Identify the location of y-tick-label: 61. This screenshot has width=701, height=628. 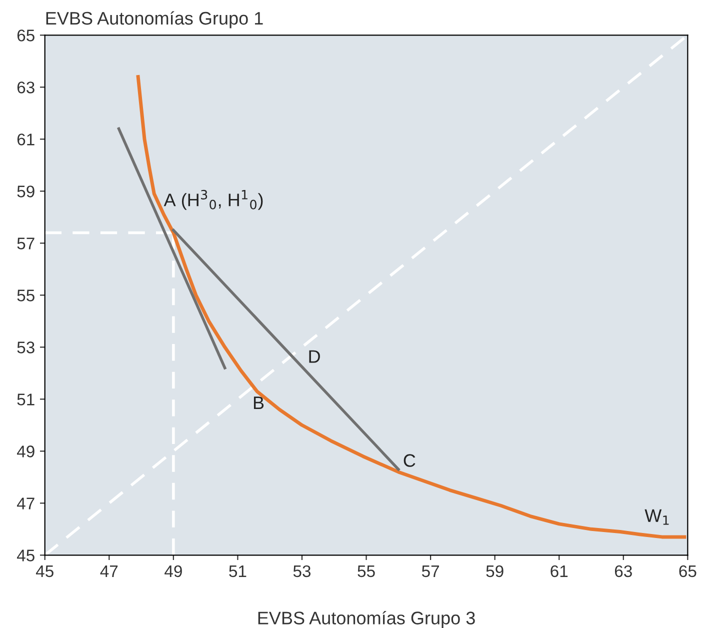
(25, 140).